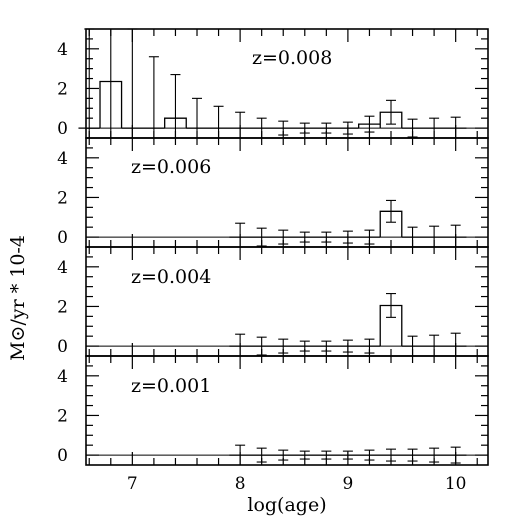  Describe the element at coordinates (171, 167) in the screenshot. I see `panel-label: z=0.006` at that location.